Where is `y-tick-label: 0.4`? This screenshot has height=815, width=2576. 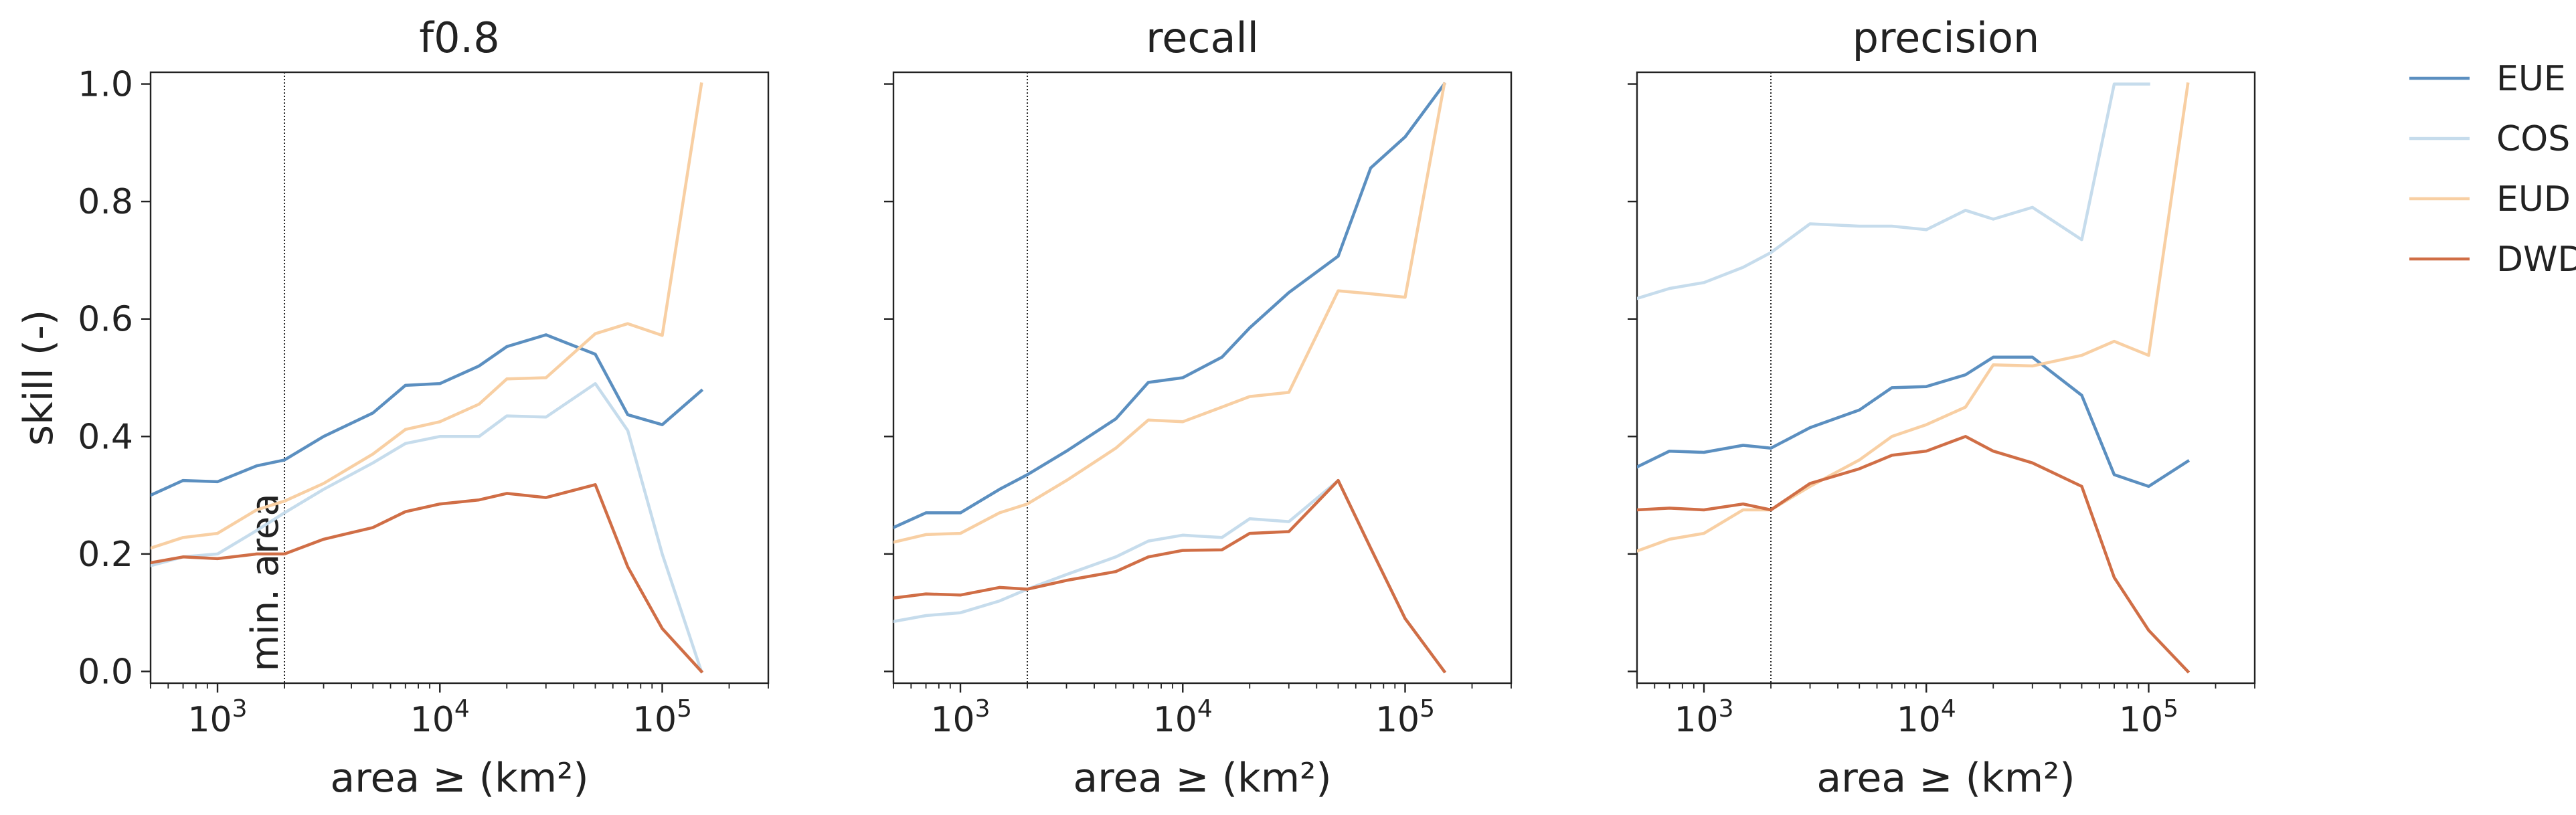 y-tick-label: 0.4 is located at coordinates (105, 437).